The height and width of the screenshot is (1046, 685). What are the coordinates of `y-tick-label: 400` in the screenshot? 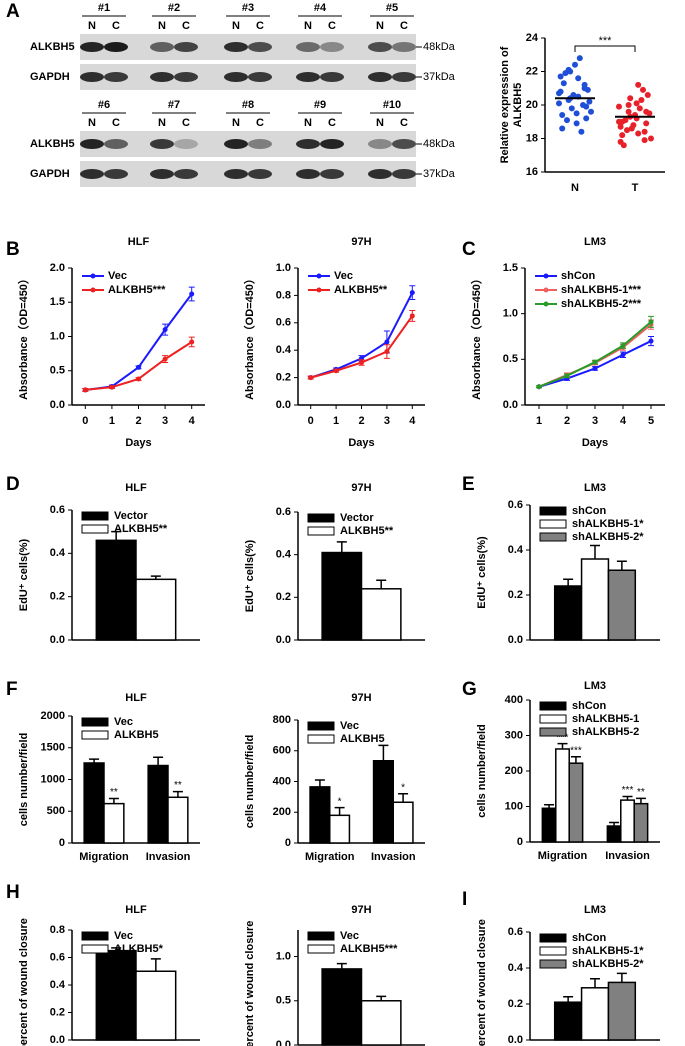 It's located at (514, 700).